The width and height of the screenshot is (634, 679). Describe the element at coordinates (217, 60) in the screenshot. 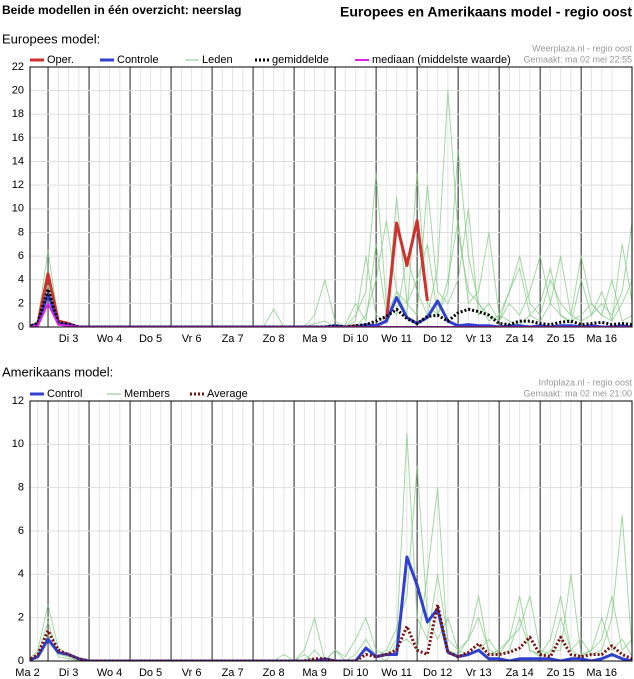

I see `legend-label: Leden` at that location.